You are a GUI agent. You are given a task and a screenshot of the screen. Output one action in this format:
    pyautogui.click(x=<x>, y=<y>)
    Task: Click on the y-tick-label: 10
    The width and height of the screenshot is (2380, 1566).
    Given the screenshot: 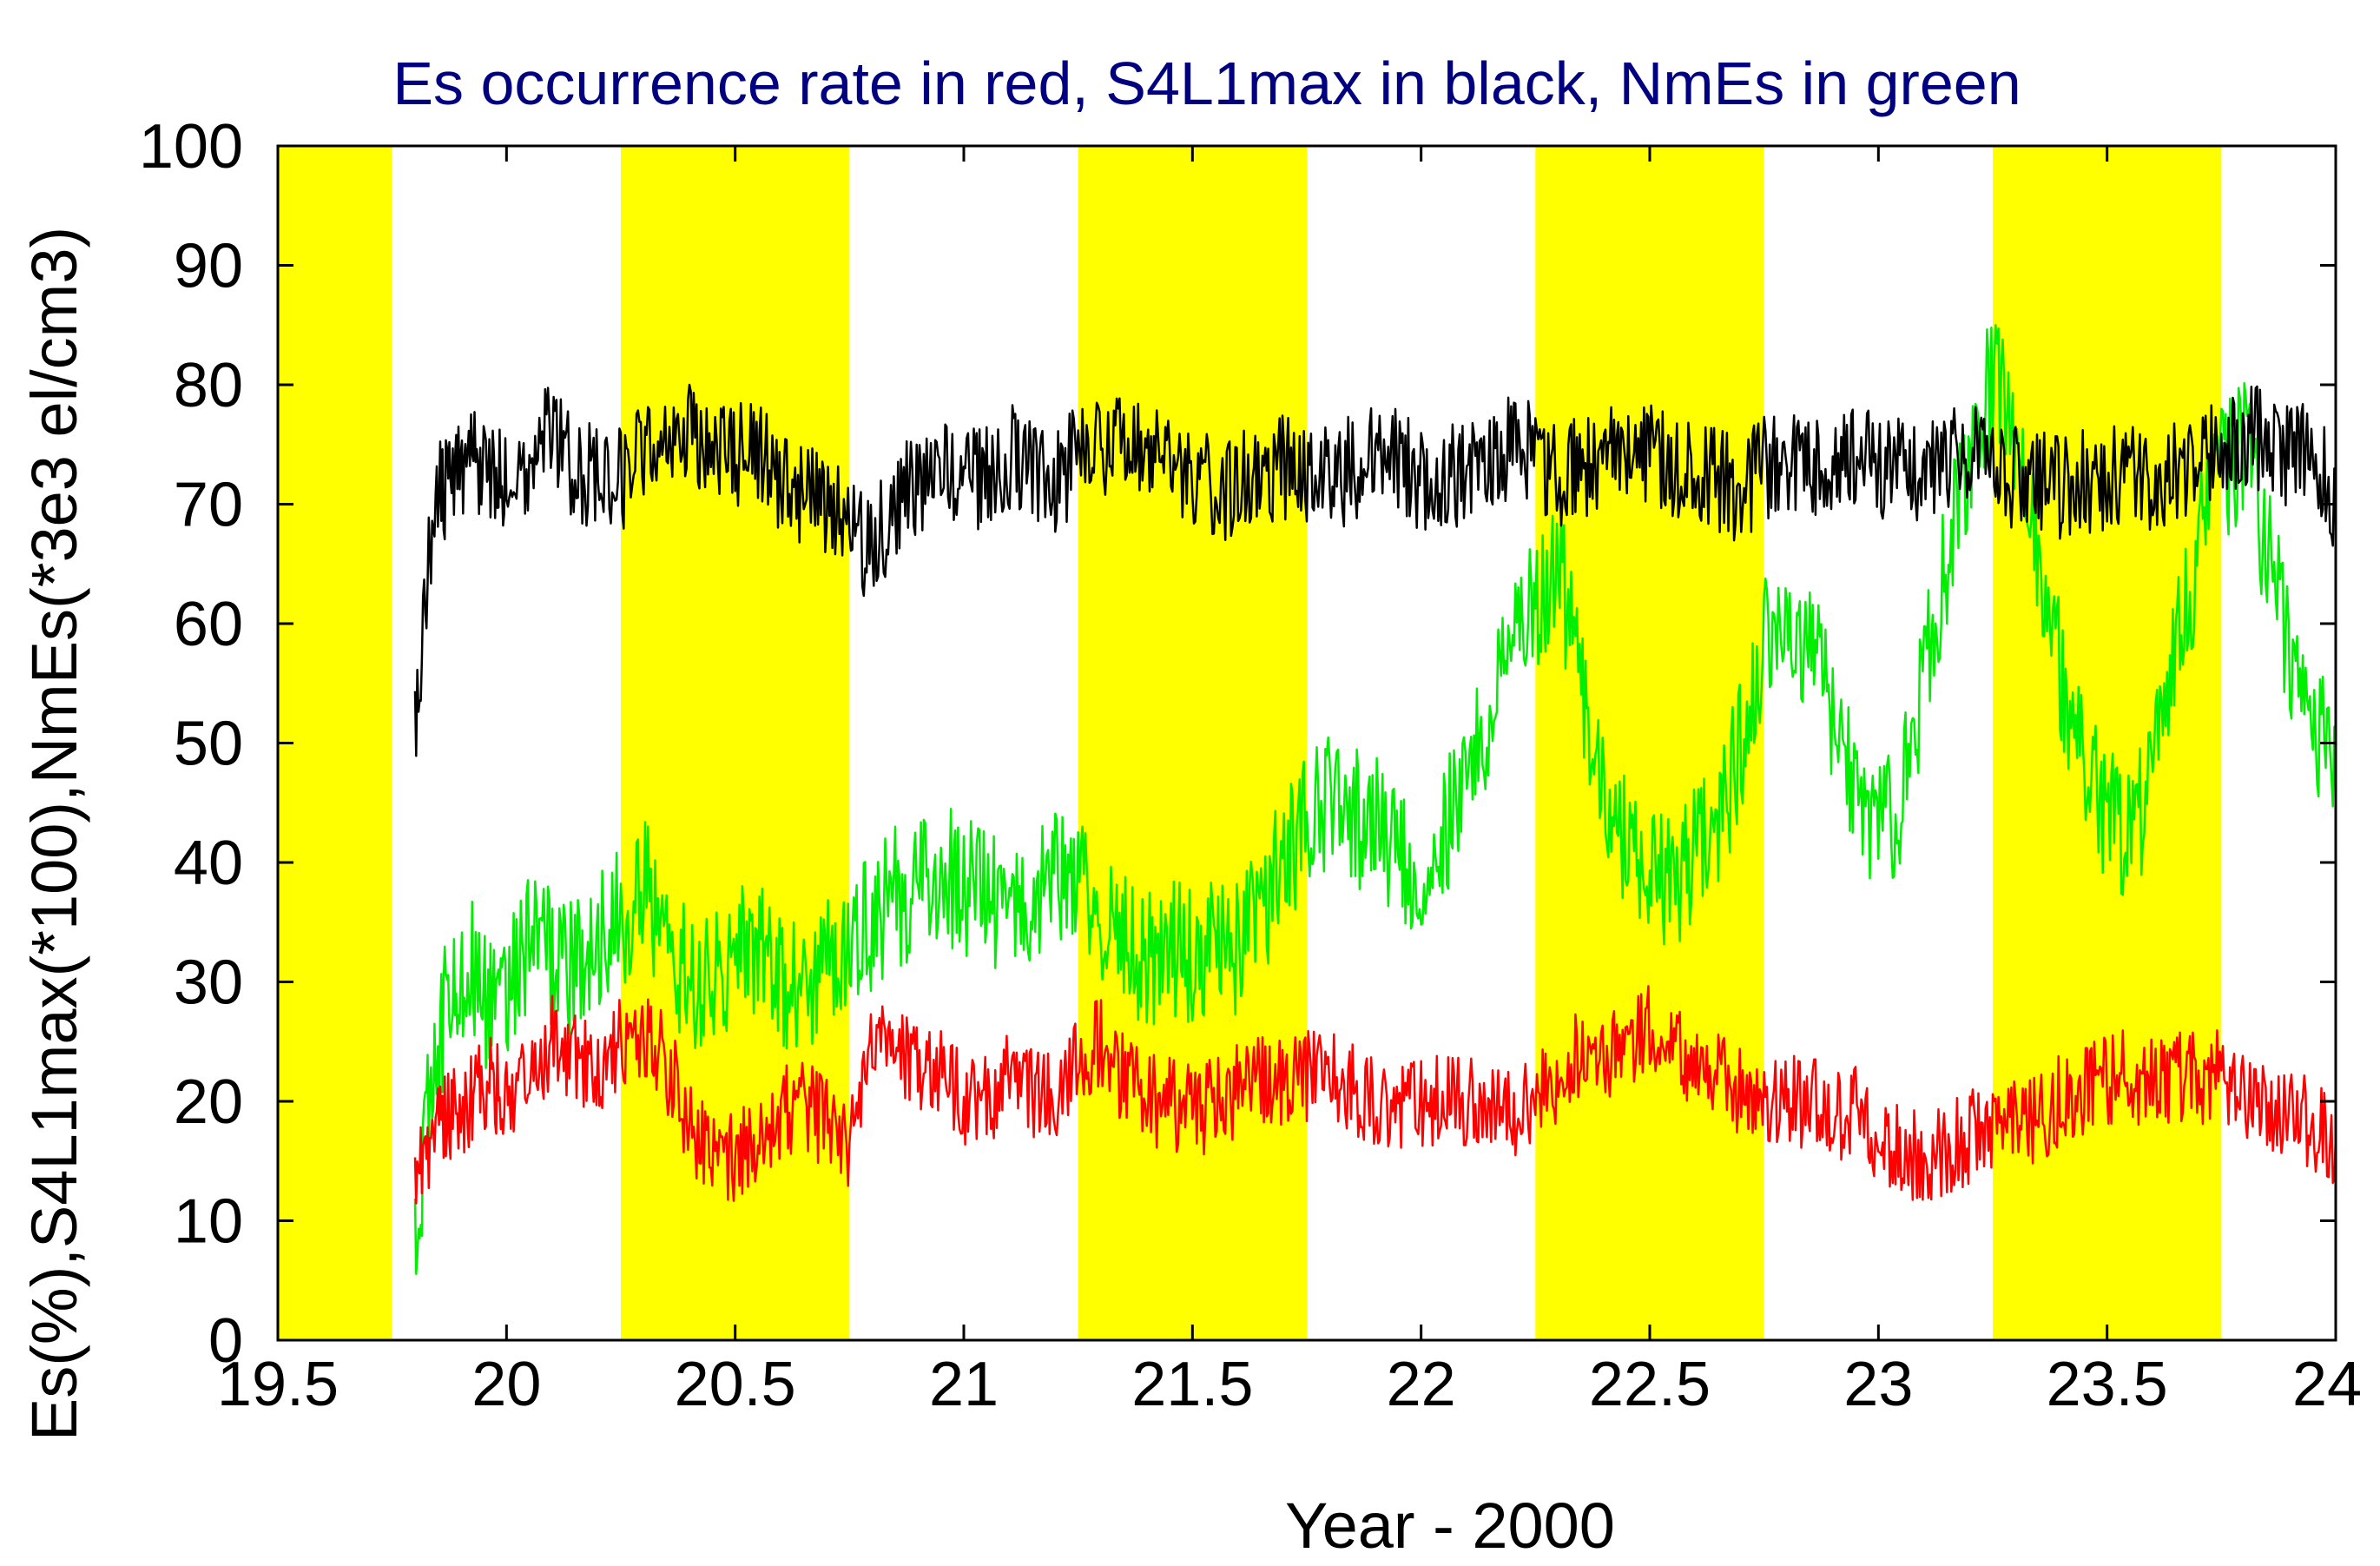 What is the action you would take?
    pyautogui.click(x=208, y=1222)
    